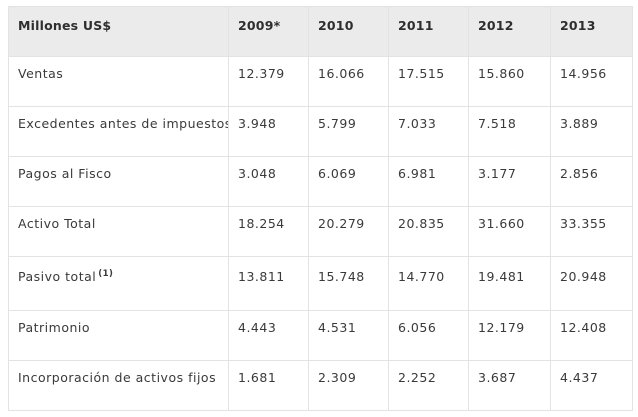 This screenshot has height=417, width=638. Describe the element at coordinates (118, 31) in the screenshot. I see `header-units-label: Millones US$` at that location.